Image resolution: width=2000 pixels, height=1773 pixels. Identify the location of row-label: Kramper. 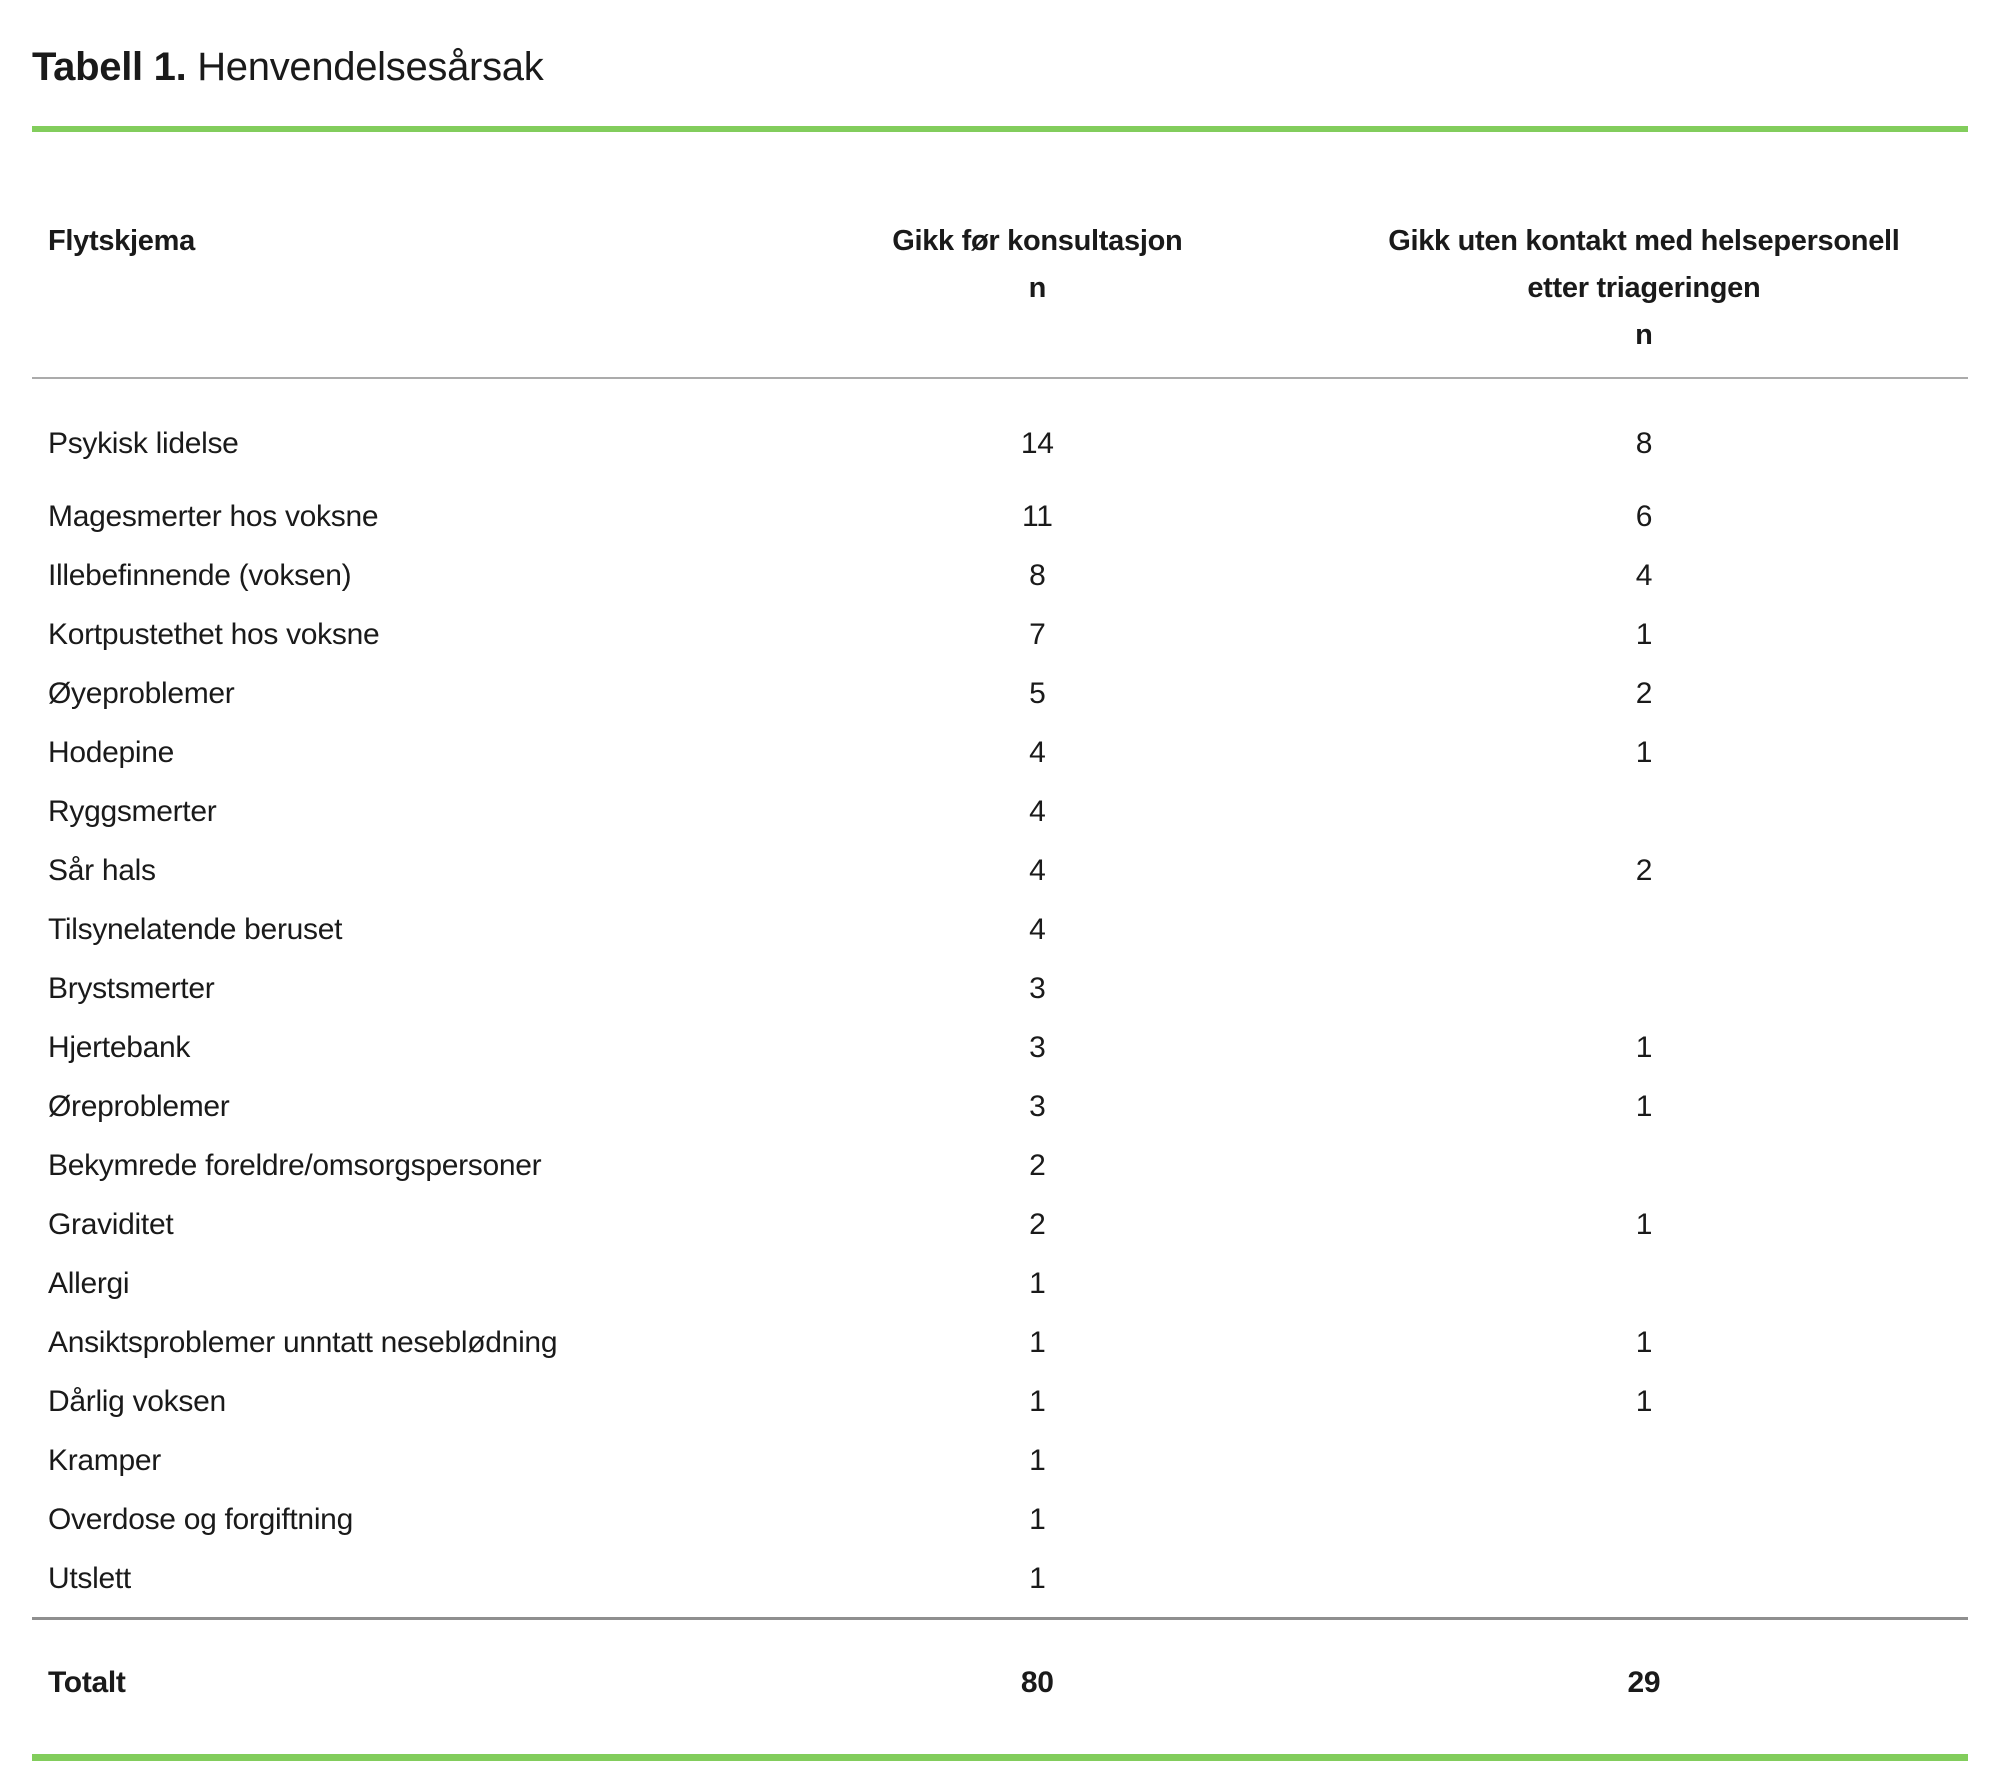
(104, 1460).